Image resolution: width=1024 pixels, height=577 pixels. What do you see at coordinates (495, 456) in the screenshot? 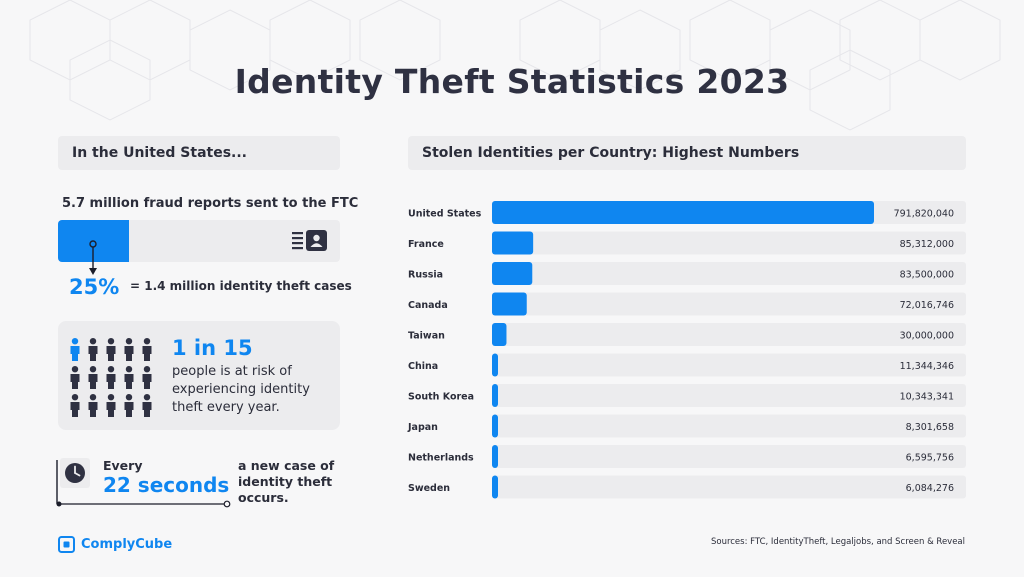
I see `bar-netherlands` at bounding box center [495, 456].